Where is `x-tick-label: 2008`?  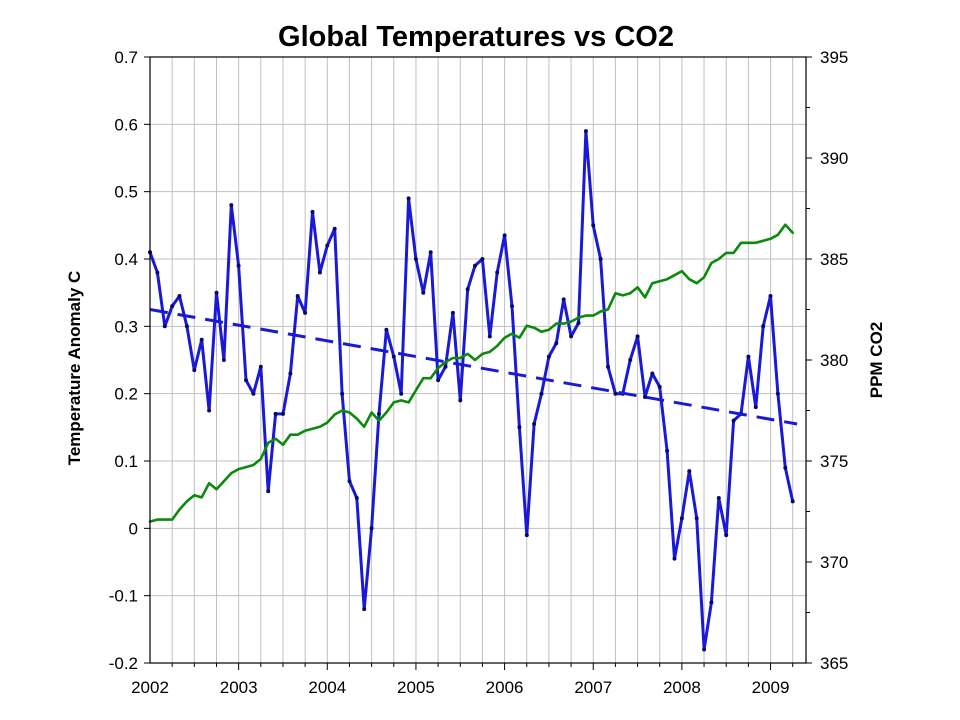 x-tick-label: 2008 is located at coordinates (682, 687).